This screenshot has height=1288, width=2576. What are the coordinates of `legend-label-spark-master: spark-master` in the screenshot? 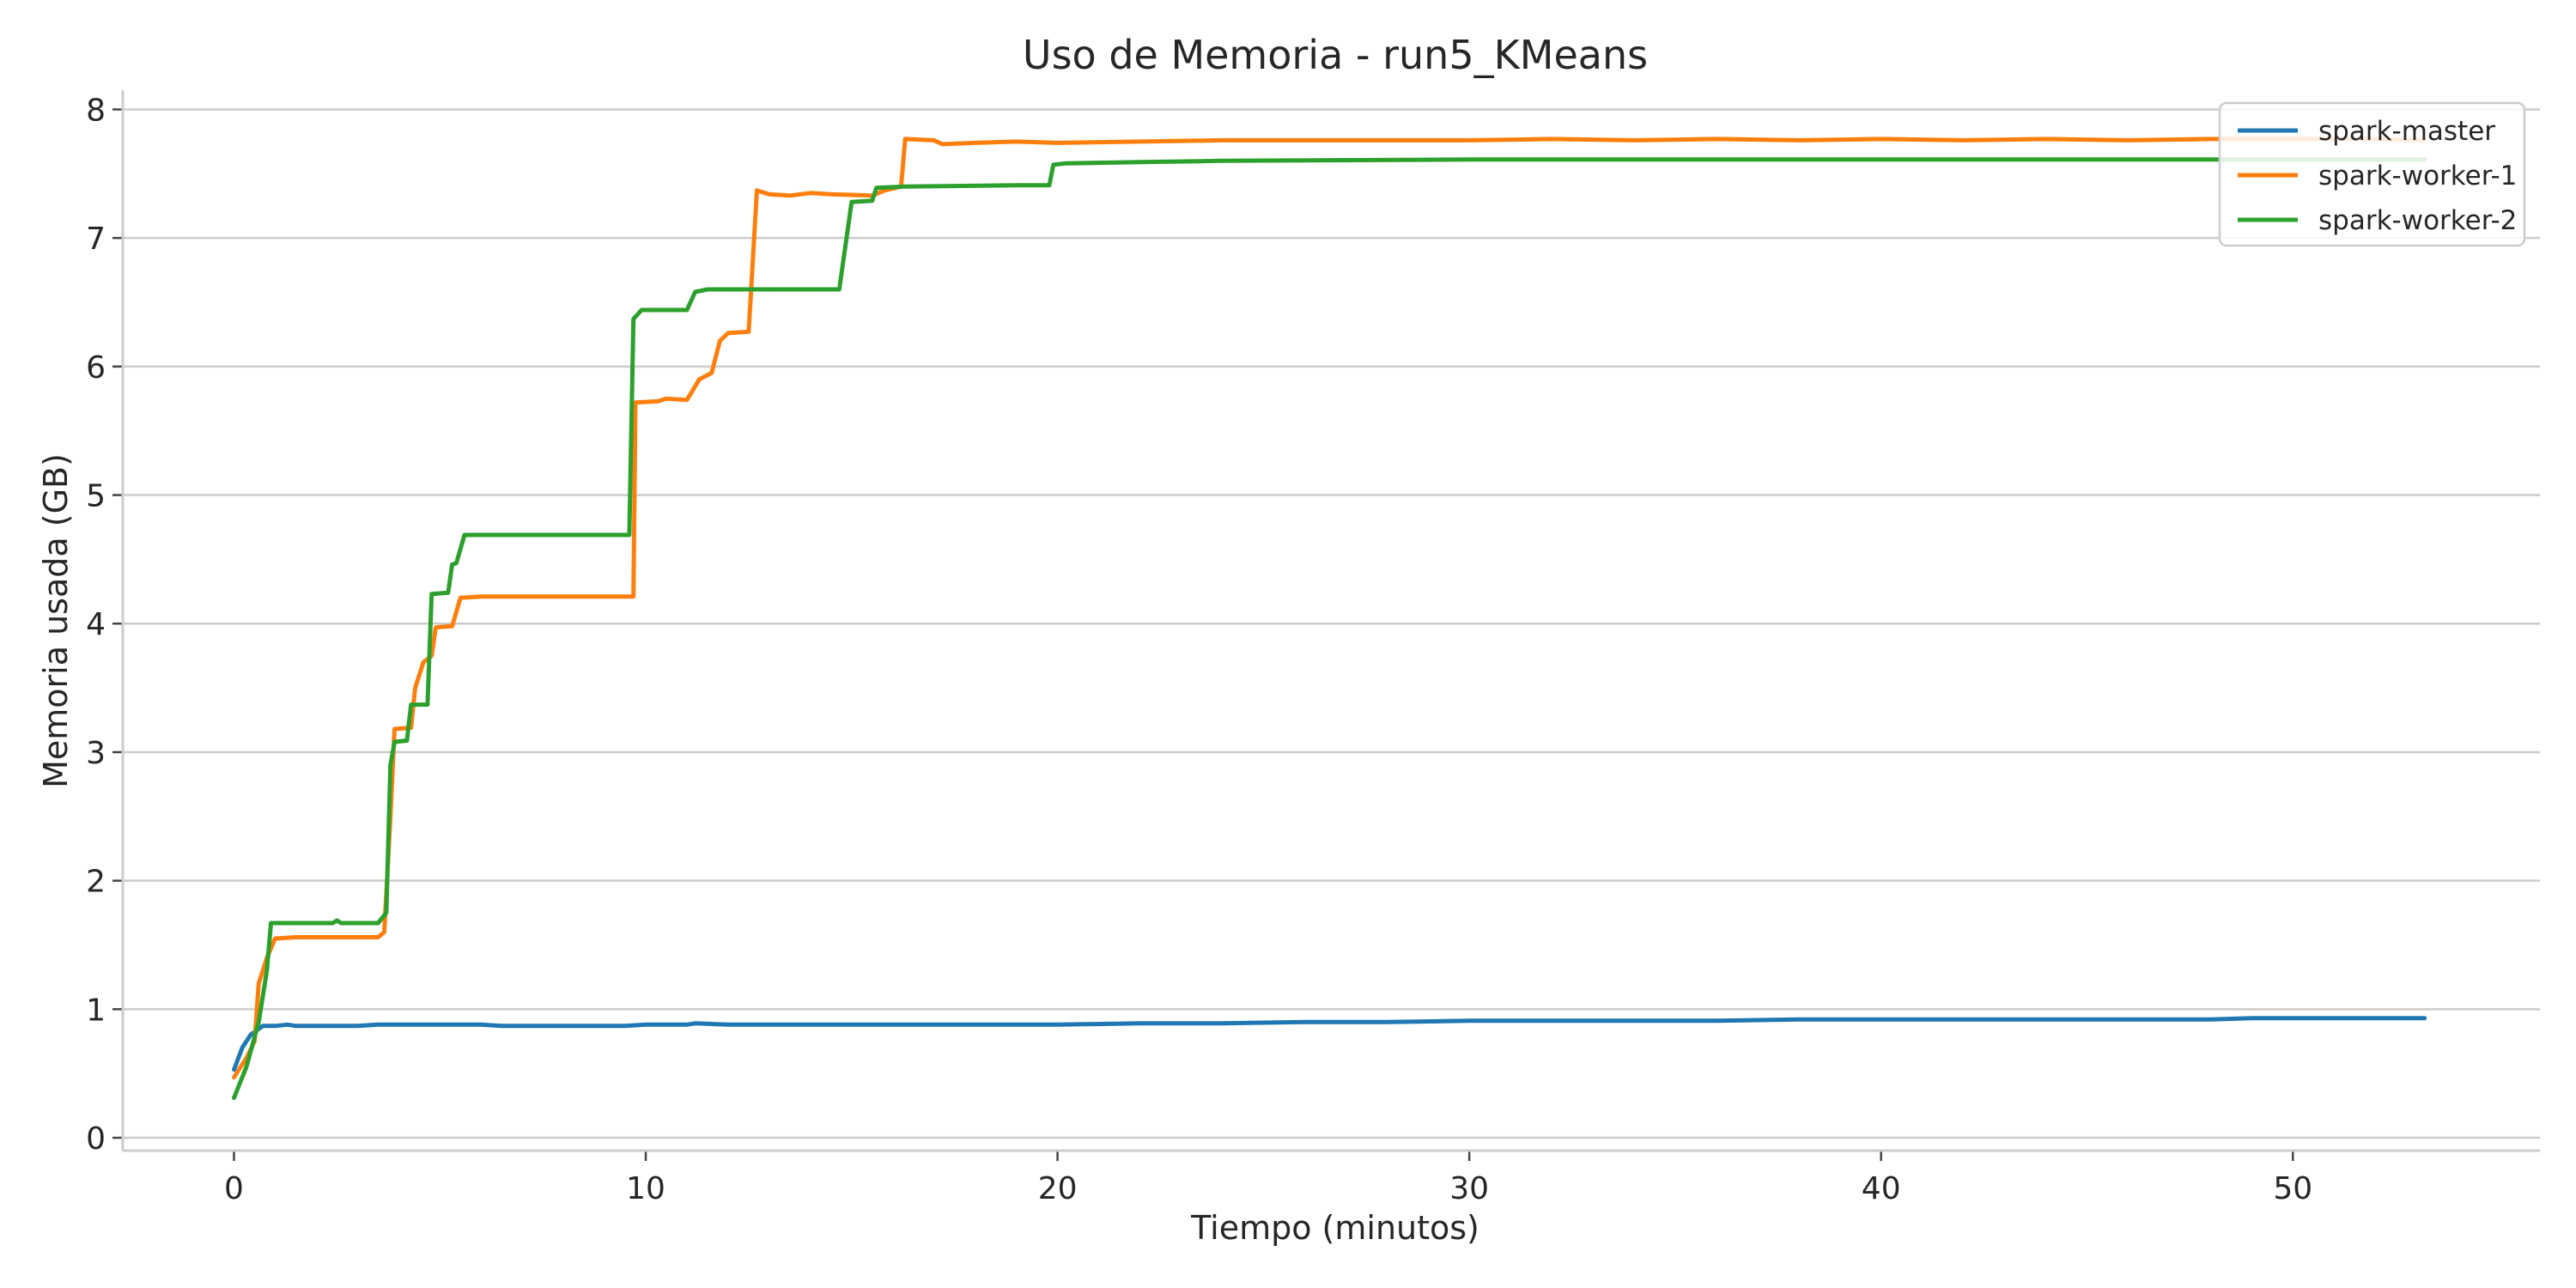 It's located at (2406, 132).